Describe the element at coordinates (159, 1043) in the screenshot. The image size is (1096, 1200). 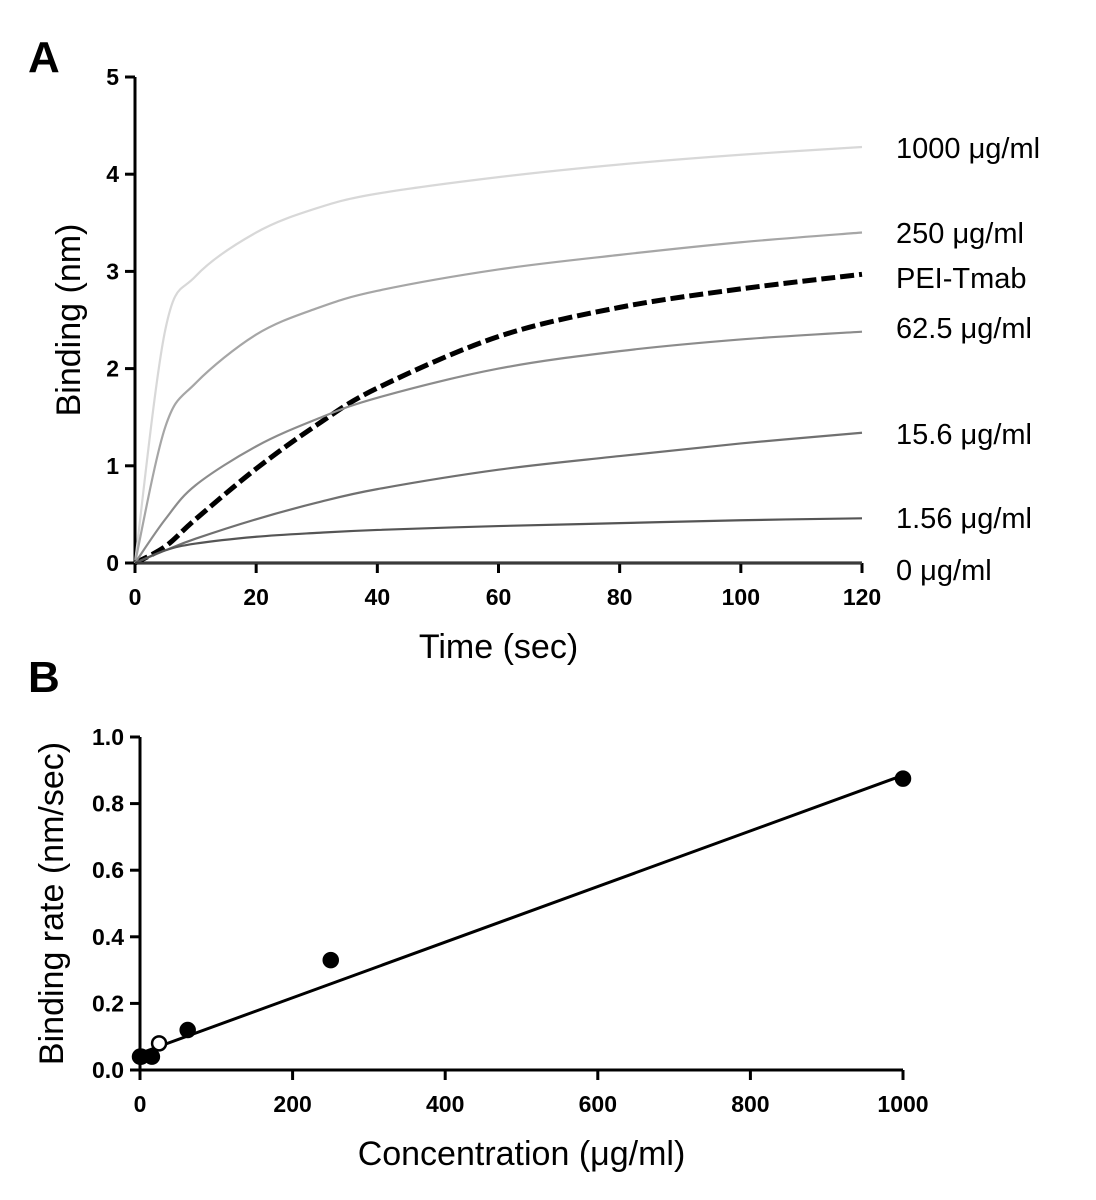
I see `data-point-open` at that location.